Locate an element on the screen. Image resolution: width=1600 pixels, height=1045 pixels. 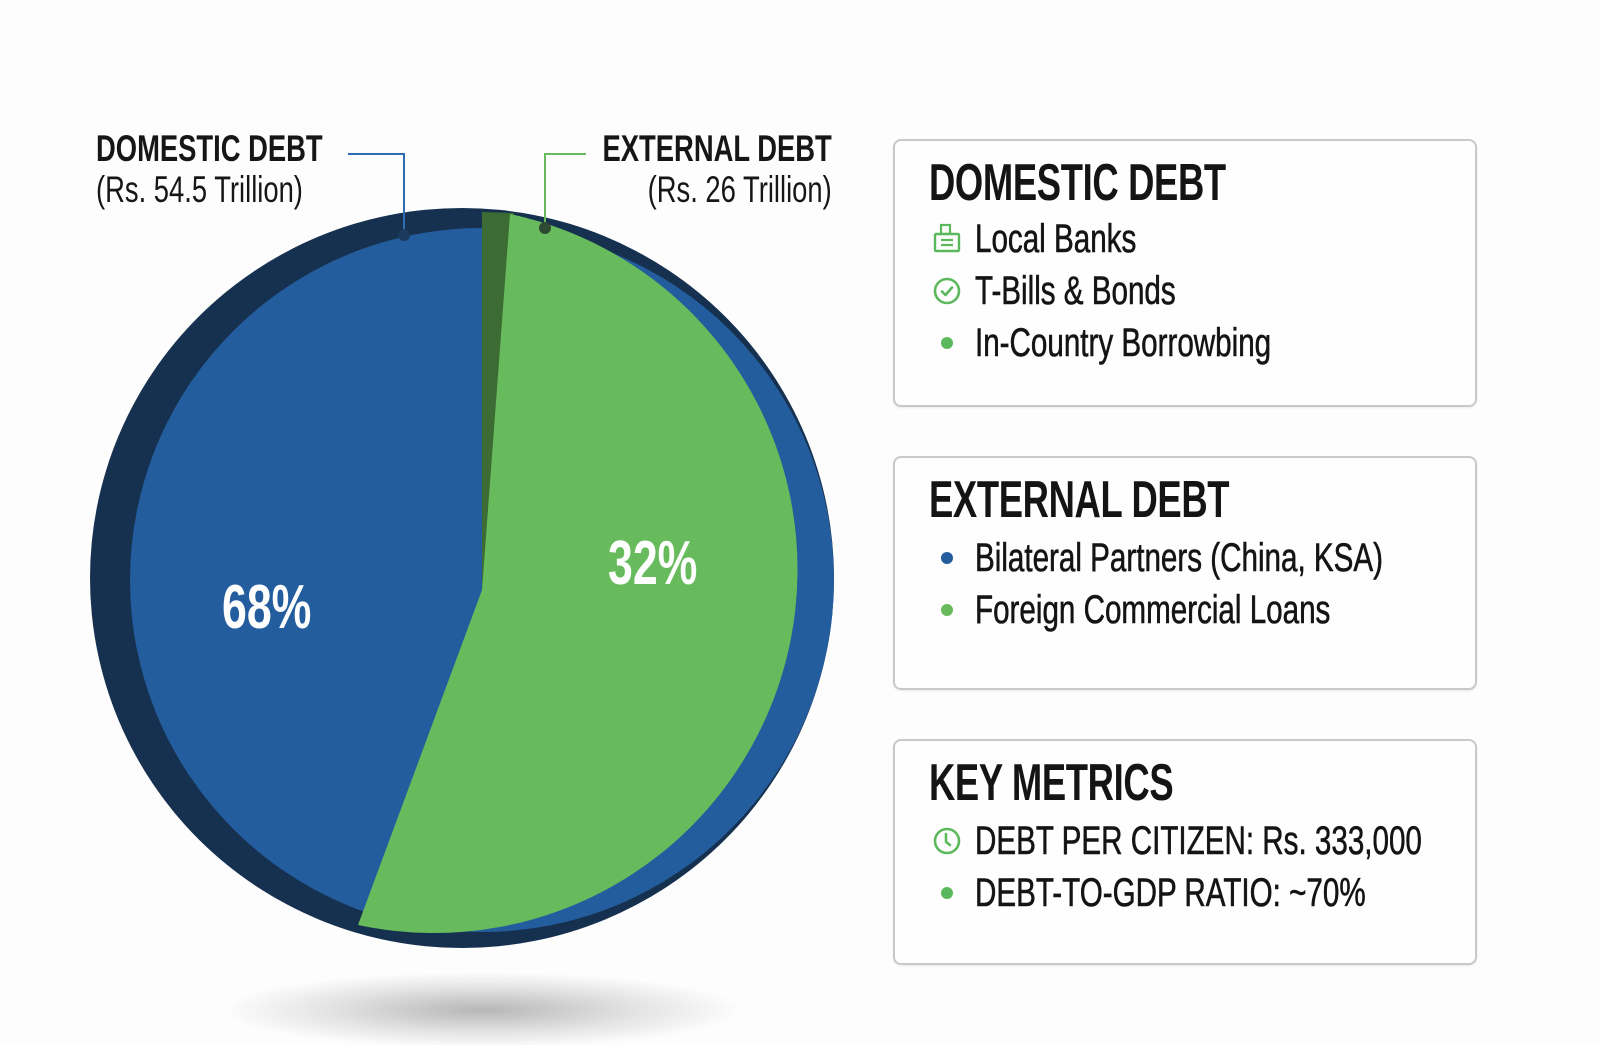
list-item-label: In-Country Borrowbing is located at coordinates (1123, 342).